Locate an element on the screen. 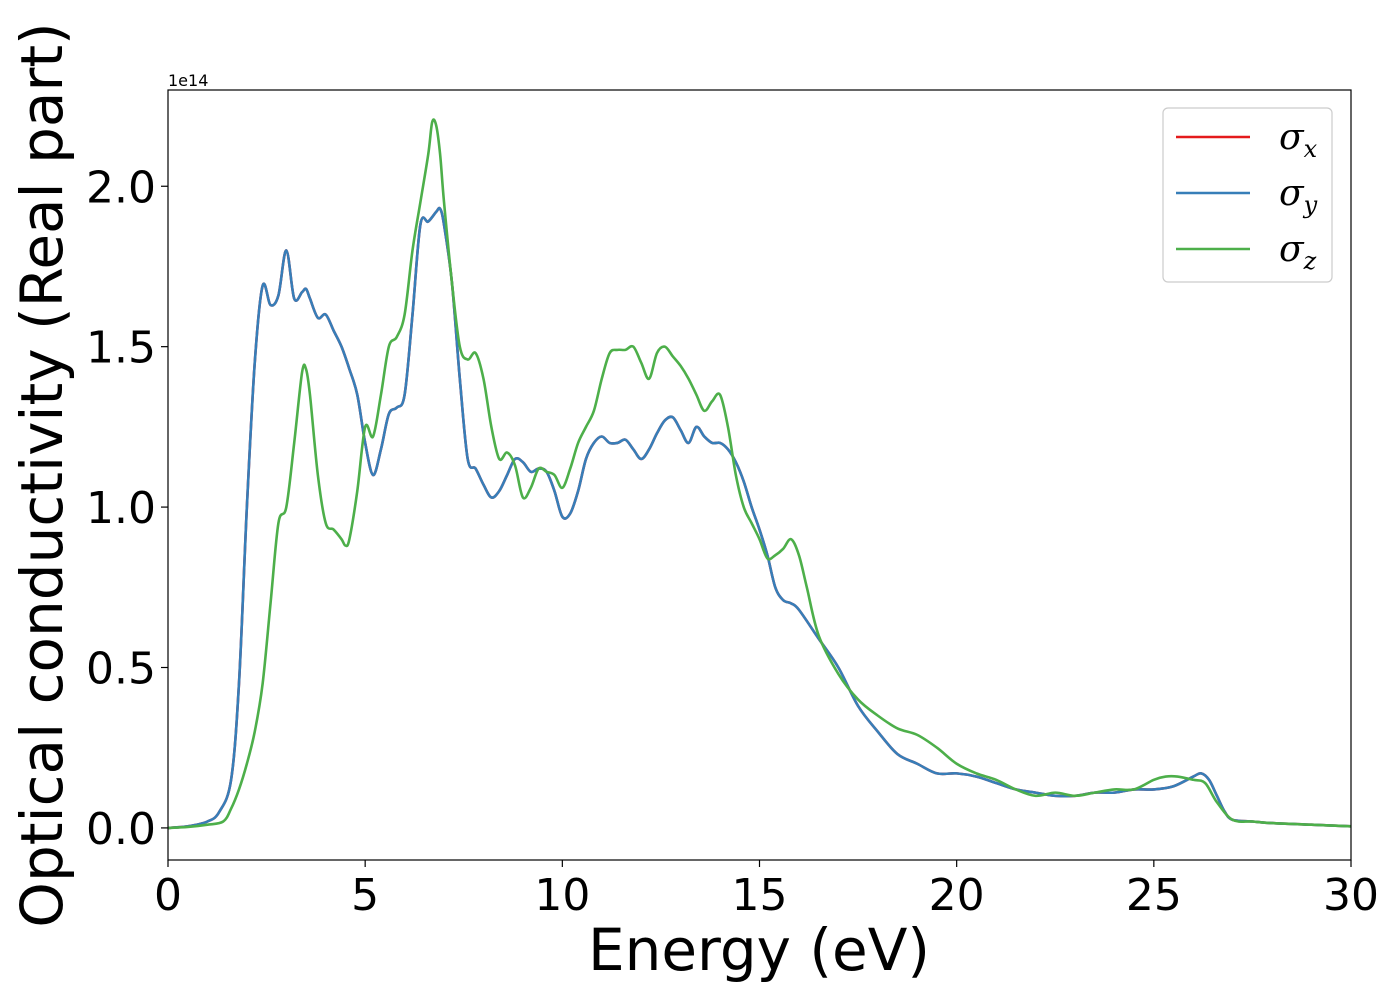 This screenshot has height=1000, width=1400. y-offset-label: 1e14 is located at coordinates (188, 80).